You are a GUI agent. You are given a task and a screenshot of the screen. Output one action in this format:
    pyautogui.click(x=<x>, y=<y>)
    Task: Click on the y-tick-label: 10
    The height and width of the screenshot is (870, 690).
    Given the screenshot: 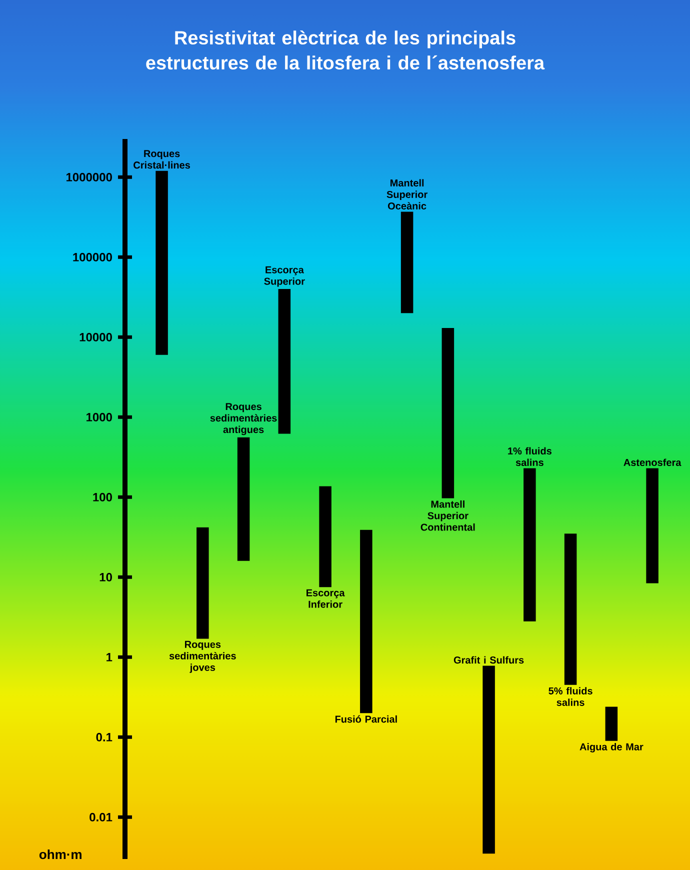 What is the action you would take?
    pyautogui.click(x=106, y=577)
    